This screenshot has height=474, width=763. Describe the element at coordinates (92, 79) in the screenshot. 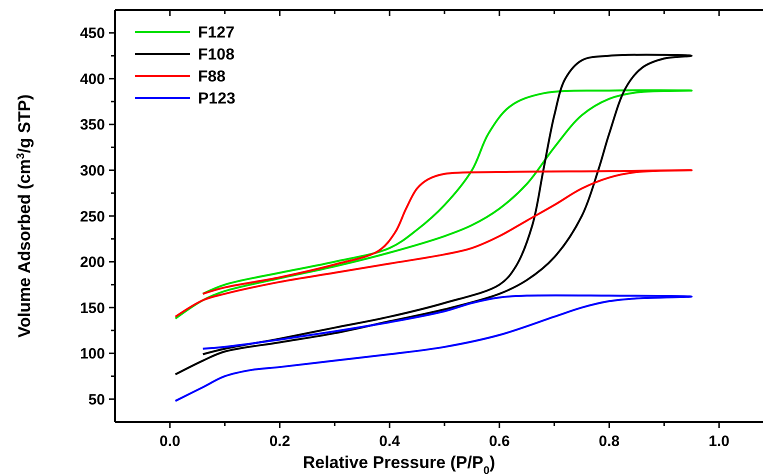

I see `y-tick-label: 400` at that location.